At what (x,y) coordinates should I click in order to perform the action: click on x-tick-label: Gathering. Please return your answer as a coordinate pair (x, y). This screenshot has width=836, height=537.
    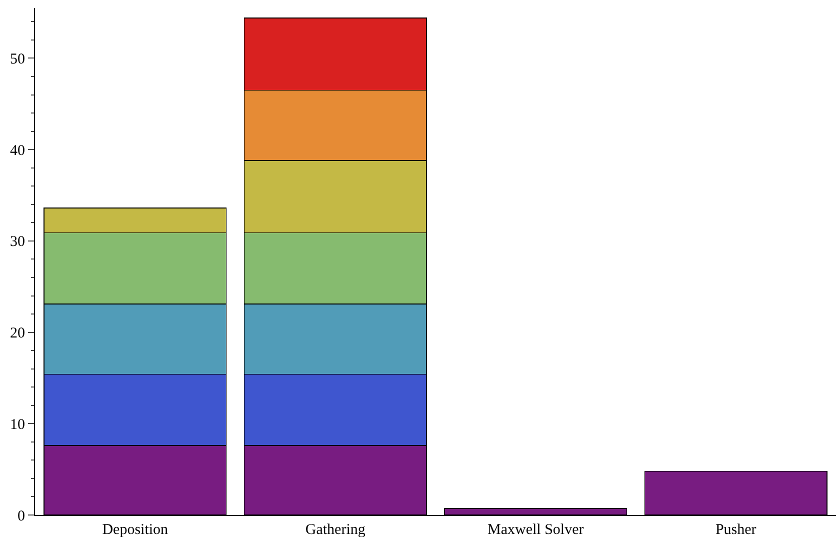
    Looking at the image, I should click on (335, 529).